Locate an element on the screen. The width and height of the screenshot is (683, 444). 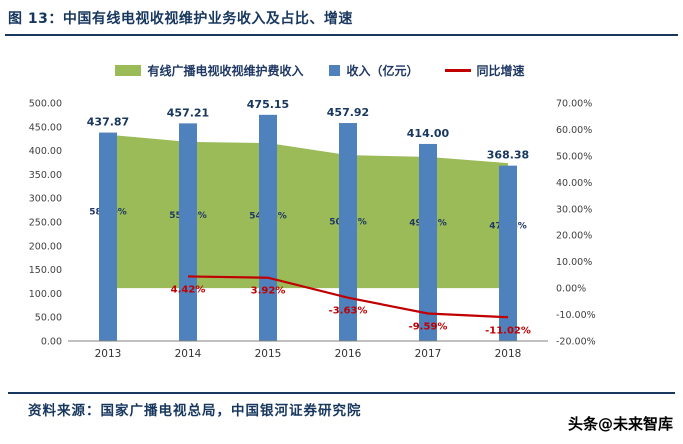
figure-header: 图 13：中国有线电视收视维护业务收入及占比、增速 is located at coordinates (341, 16).